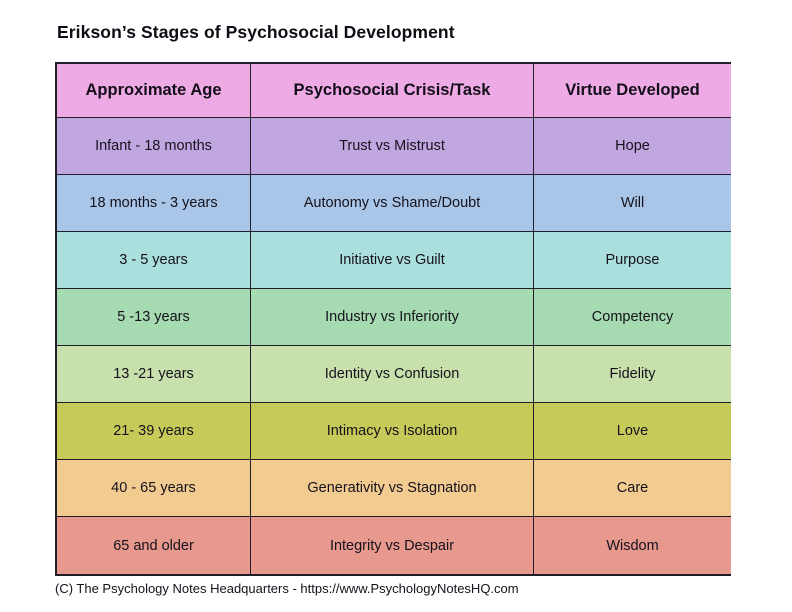 The height and width of the screenshot is (612, 792). Describe the element at coordinates (154, 545) in the screenshot. I see `table-cell-age-row8: 65 and older` at that location.